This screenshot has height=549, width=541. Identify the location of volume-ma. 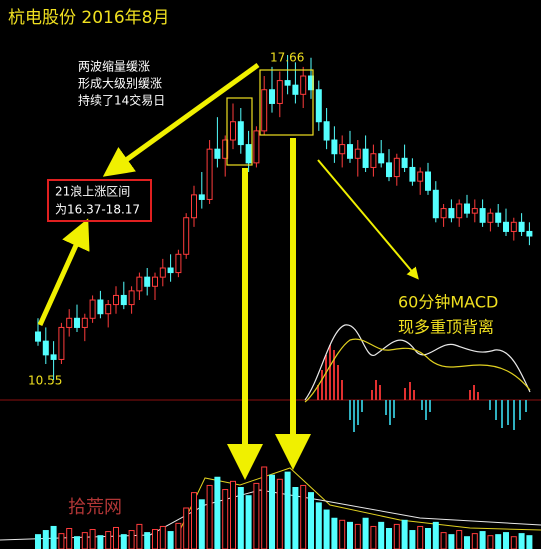
(360, 499).